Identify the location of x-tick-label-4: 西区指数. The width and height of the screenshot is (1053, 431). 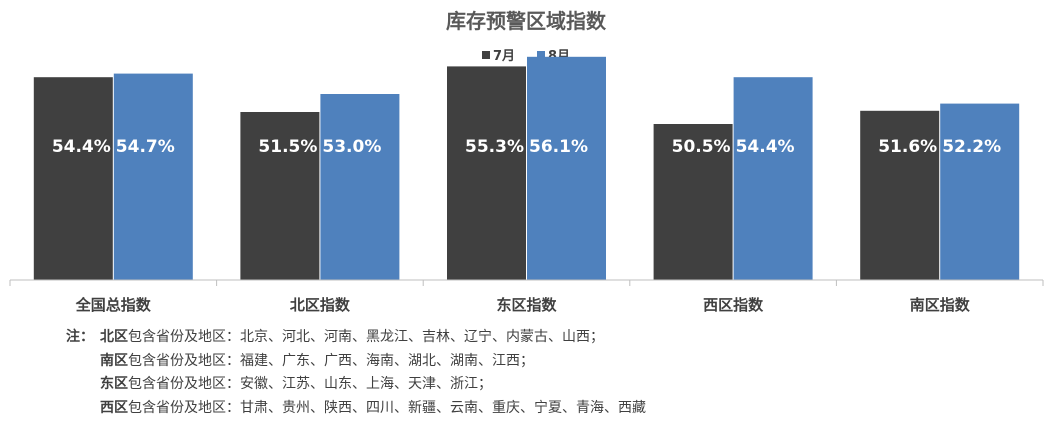
(733, 305).